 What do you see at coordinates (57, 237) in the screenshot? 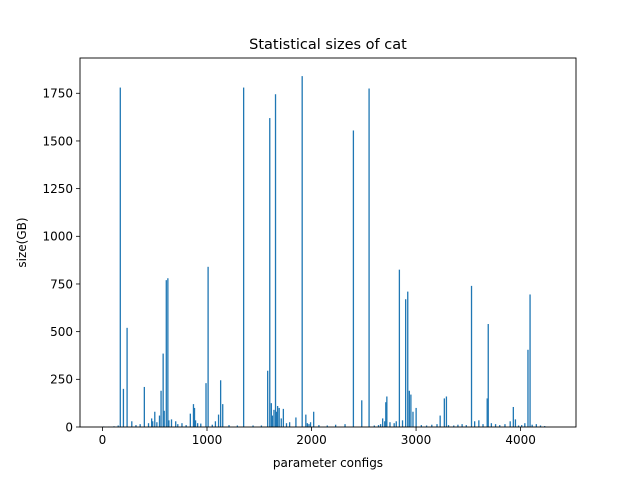
I see `y-tick-label: 1000` at bounding box center [57, 237].